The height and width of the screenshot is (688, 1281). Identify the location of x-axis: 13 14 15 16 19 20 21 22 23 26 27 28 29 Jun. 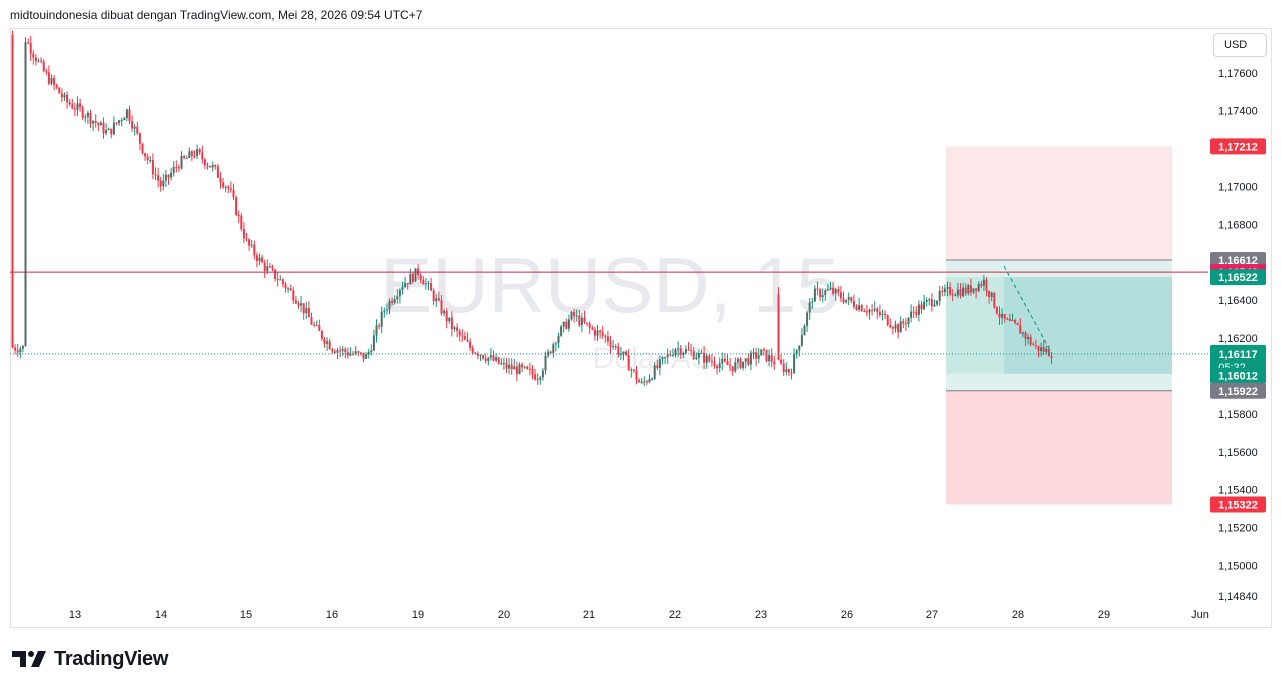
(639, 615).